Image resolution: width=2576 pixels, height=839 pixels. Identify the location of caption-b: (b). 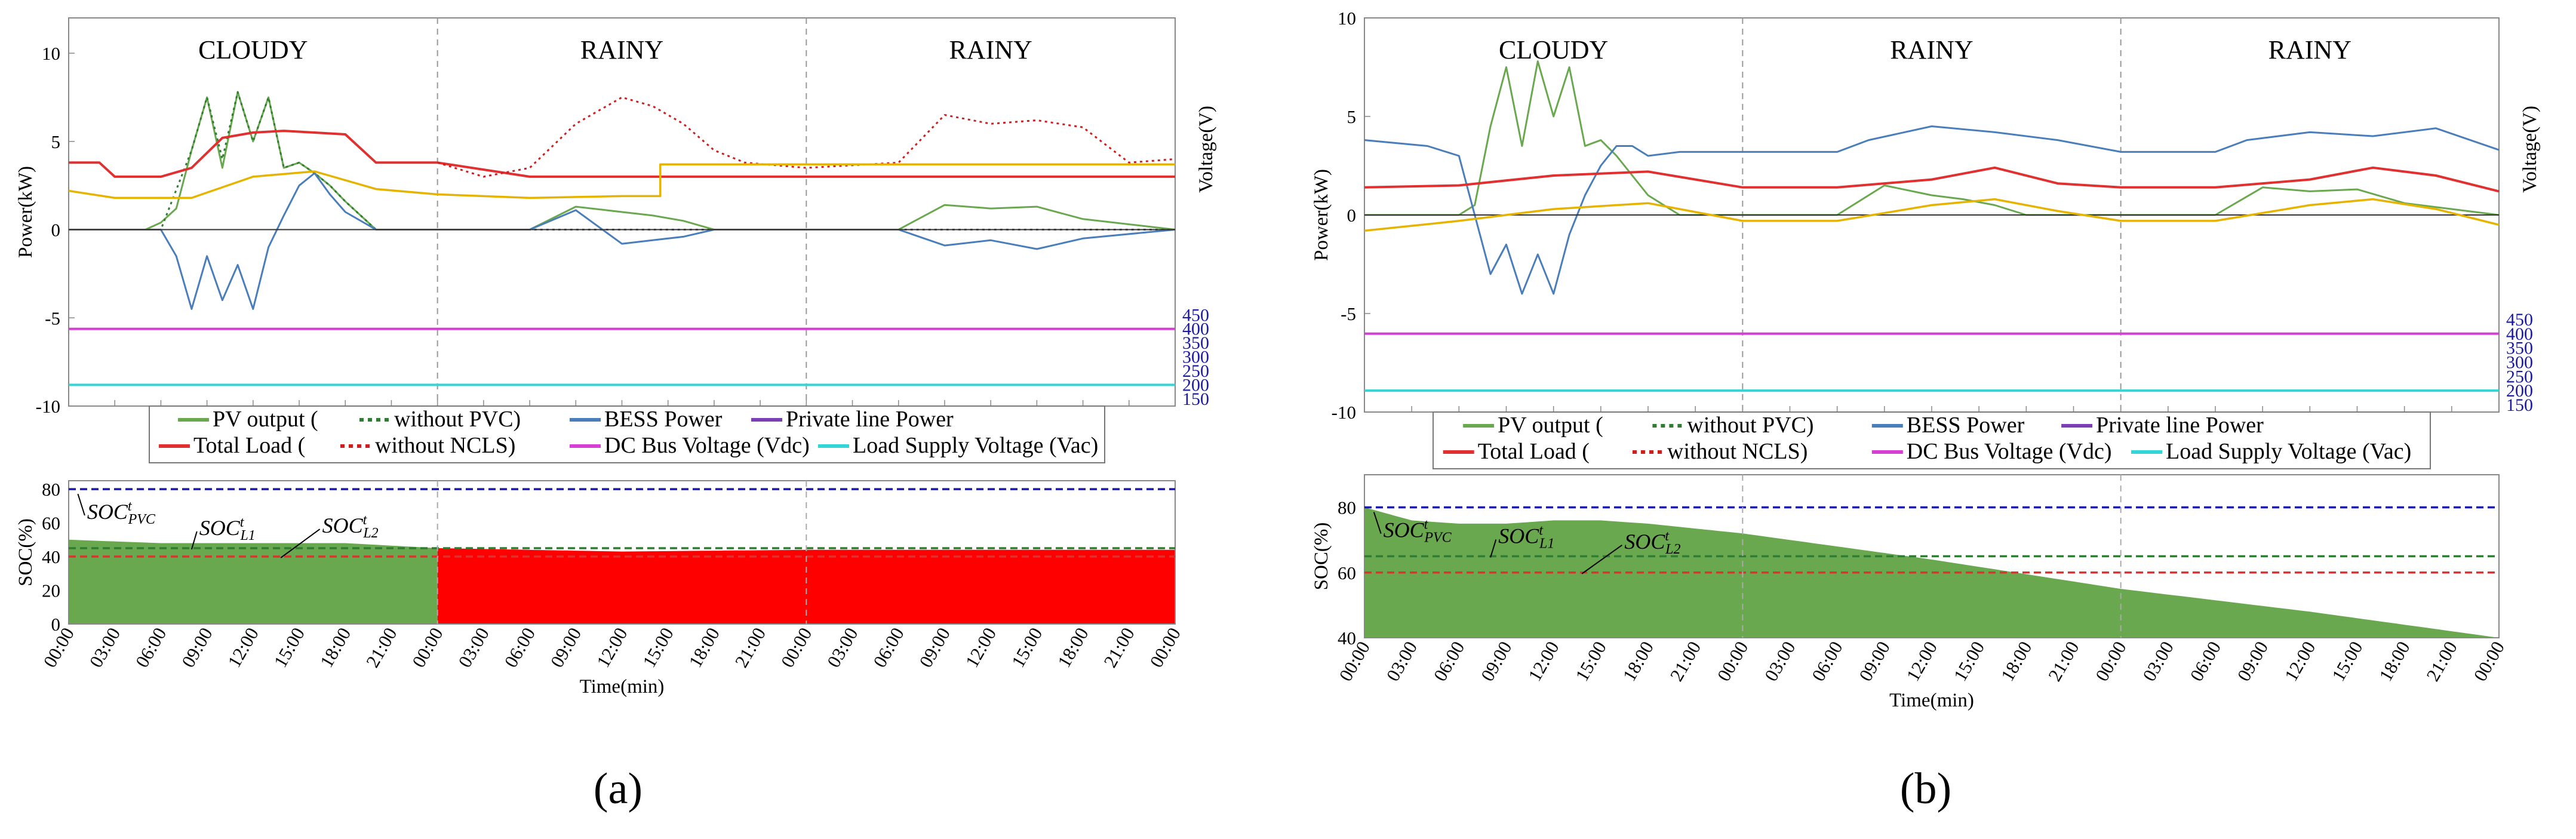
(1925, 788).